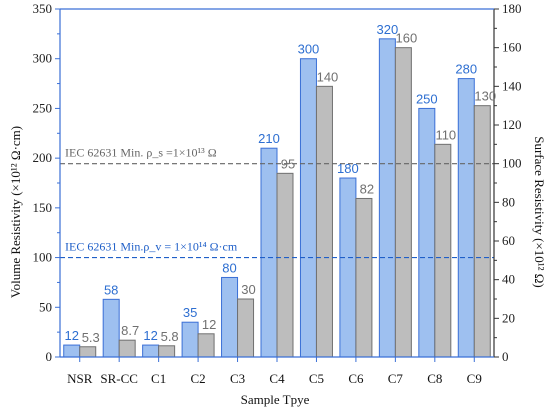 This screenshot has height=411, width=550. Describe the element at coordinates (407, 38) in the screenshot. I see `data-label-surface-c7: 160` at that location.